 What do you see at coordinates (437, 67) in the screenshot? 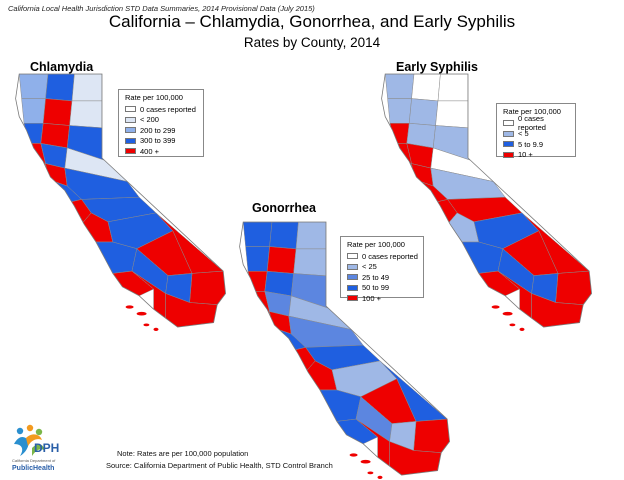
I see `syphilis-map-title: Early Syphilis` at bounding box center [437, 67].